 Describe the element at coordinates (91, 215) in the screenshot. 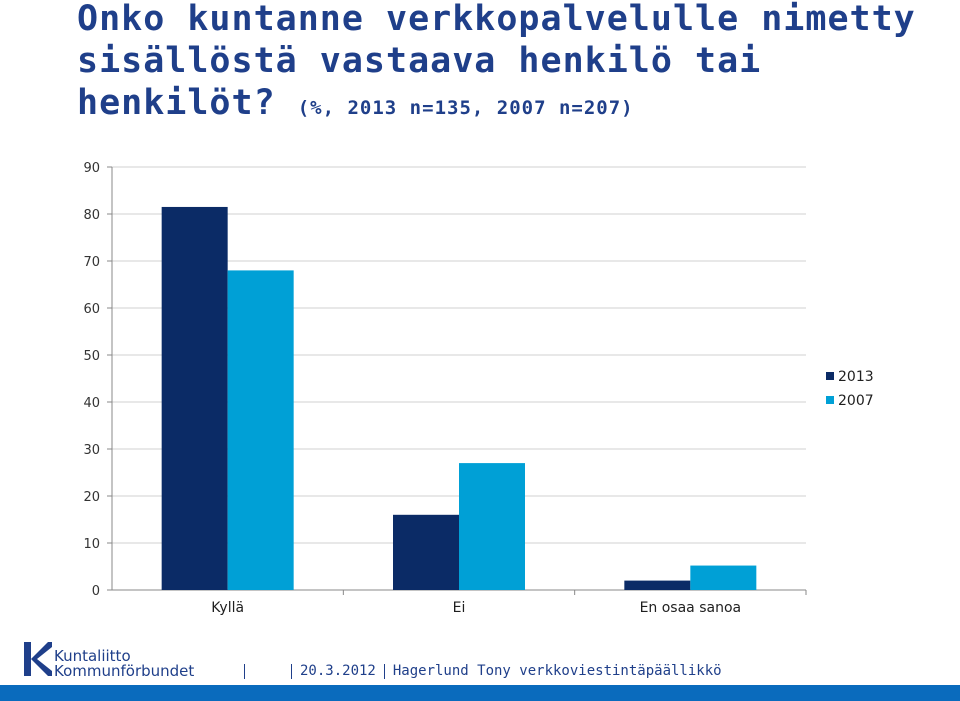

I see `y-tick-label: 80` at that location.